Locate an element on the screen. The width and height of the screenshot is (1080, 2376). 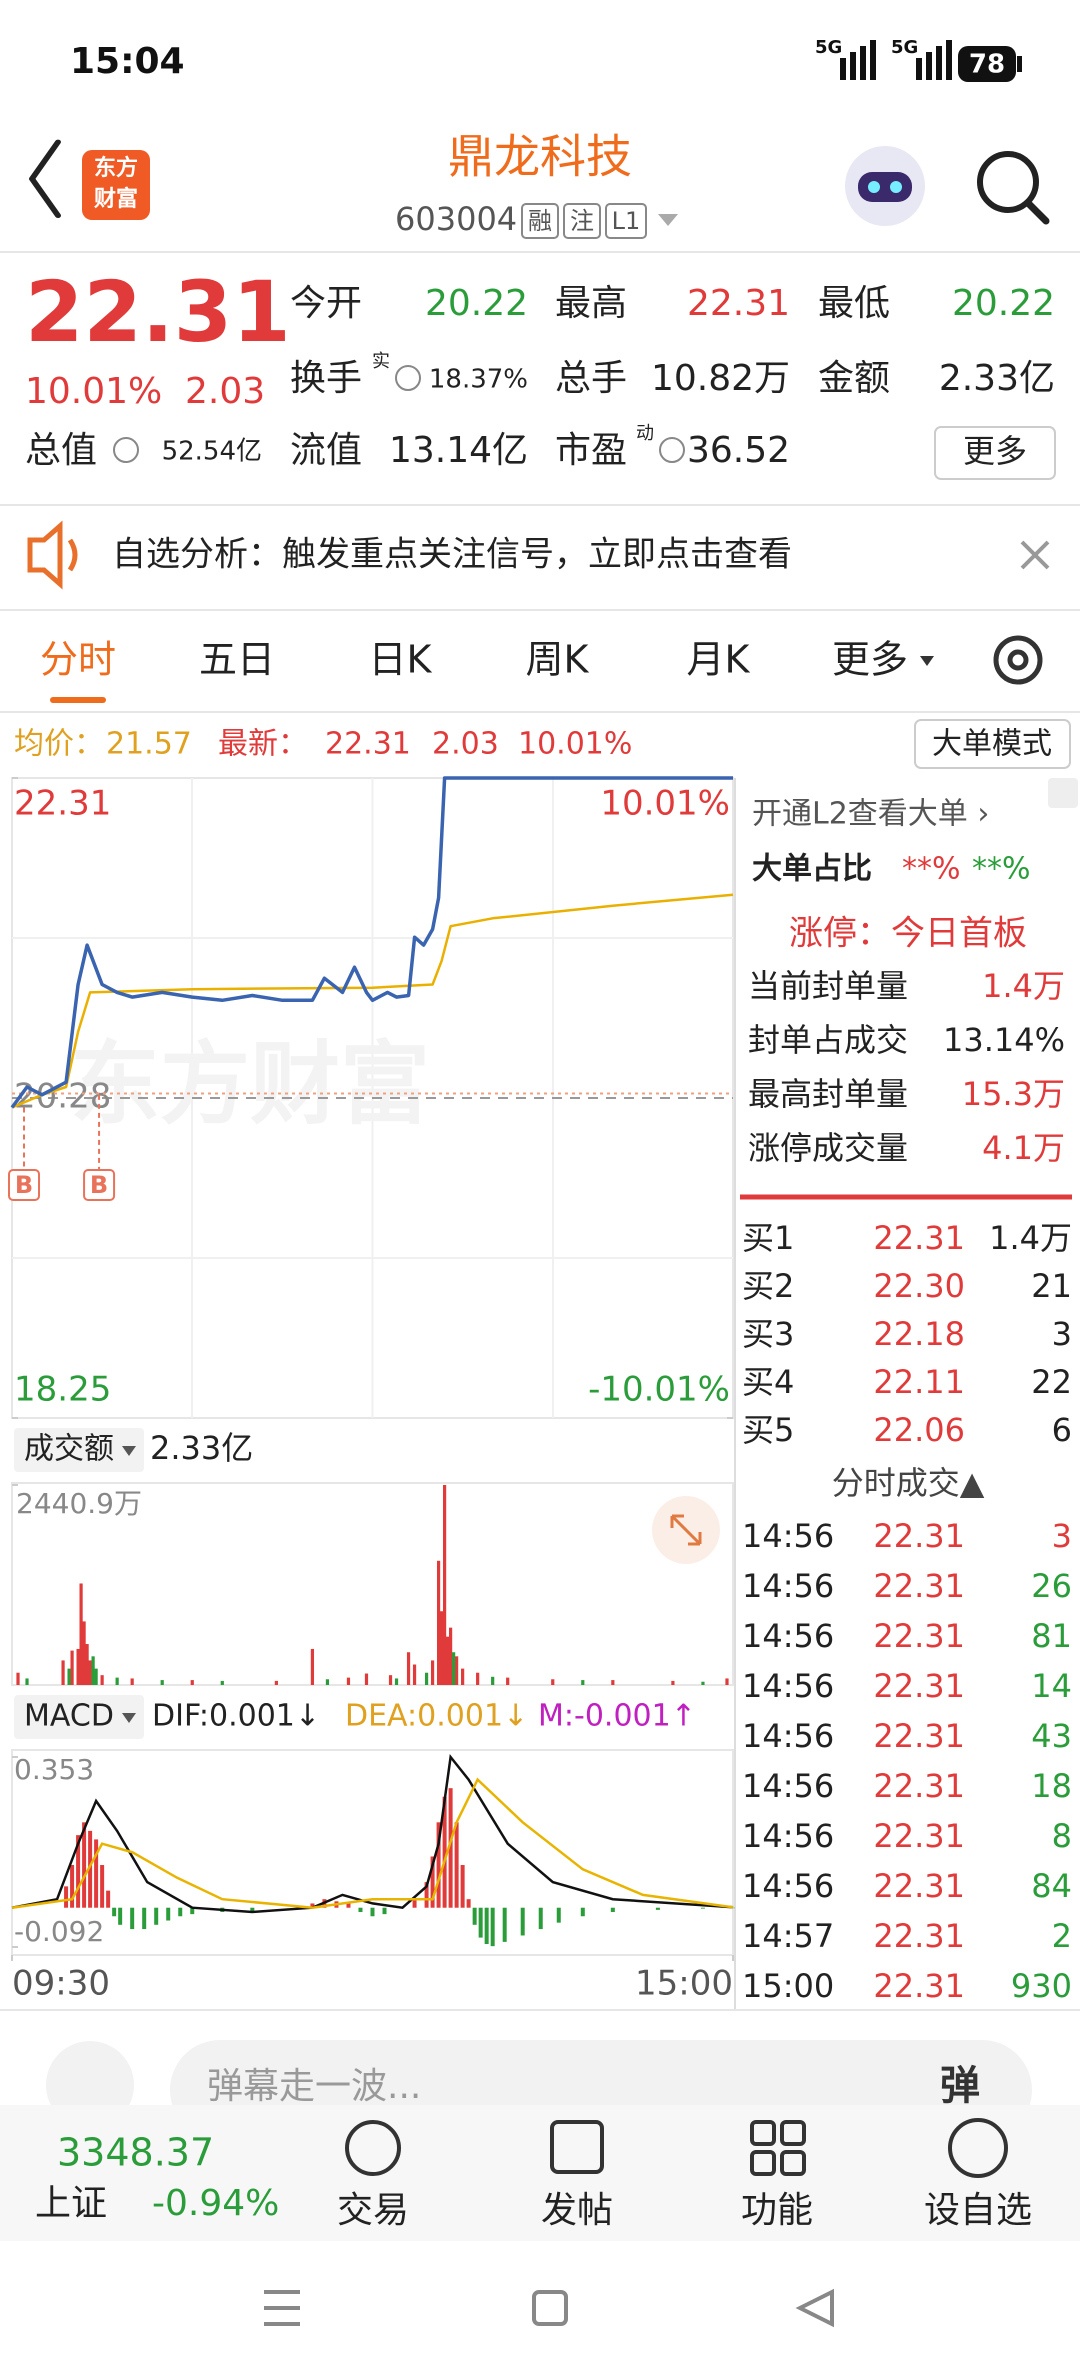
nav-item: 交易 is located at coordinates (373, 2210).